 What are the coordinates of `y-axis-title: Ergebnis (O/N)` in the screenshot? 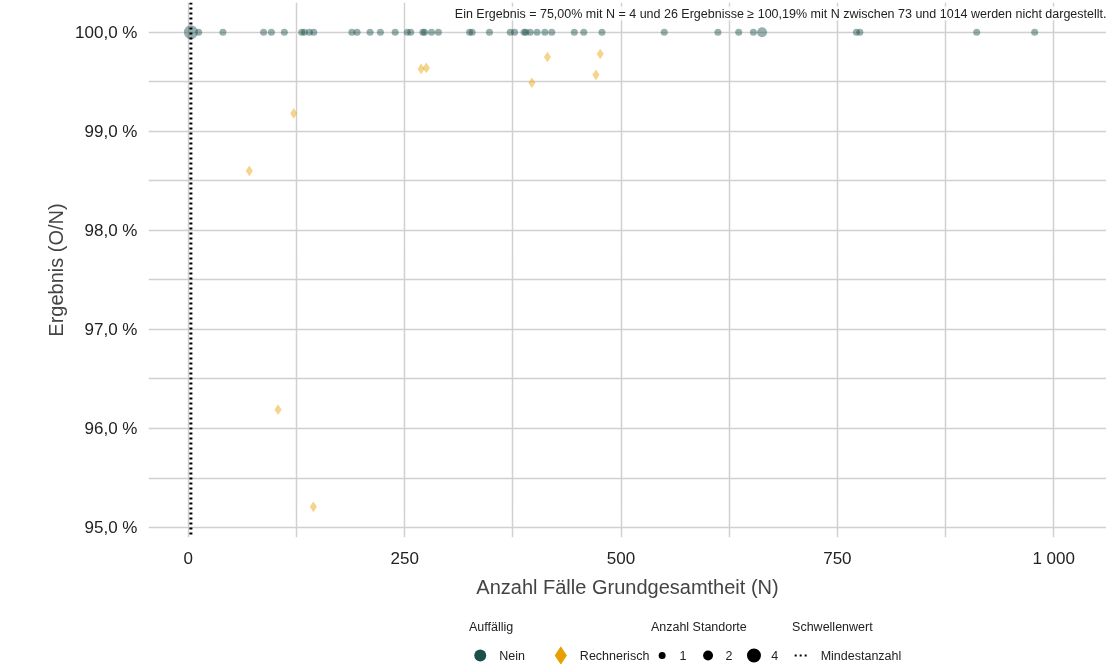 It's located at (56, 270).